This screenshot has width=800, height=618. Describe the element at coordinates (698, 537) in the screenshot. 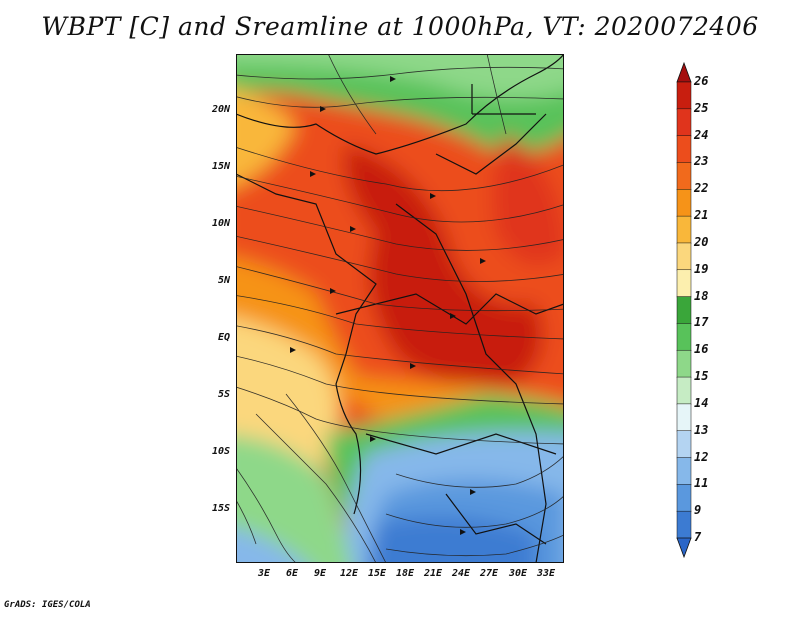

I see `colorbar-label: 7` at that location.